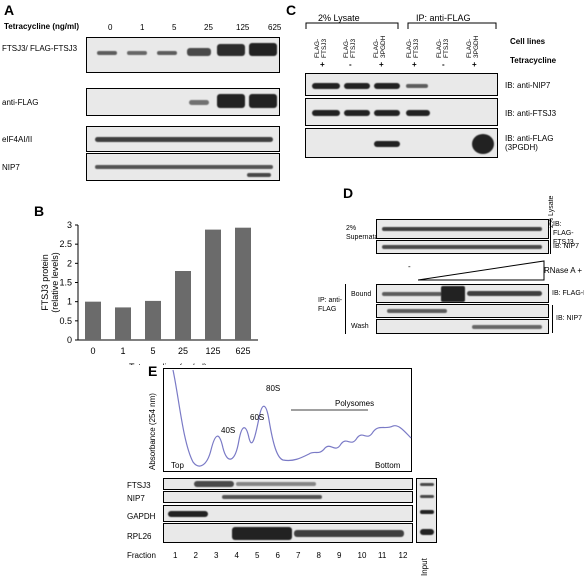  What do you see at coordinates (362, 555) in the screenshot?
I see `fraction-number: 10` at bounding box center [362, 555].